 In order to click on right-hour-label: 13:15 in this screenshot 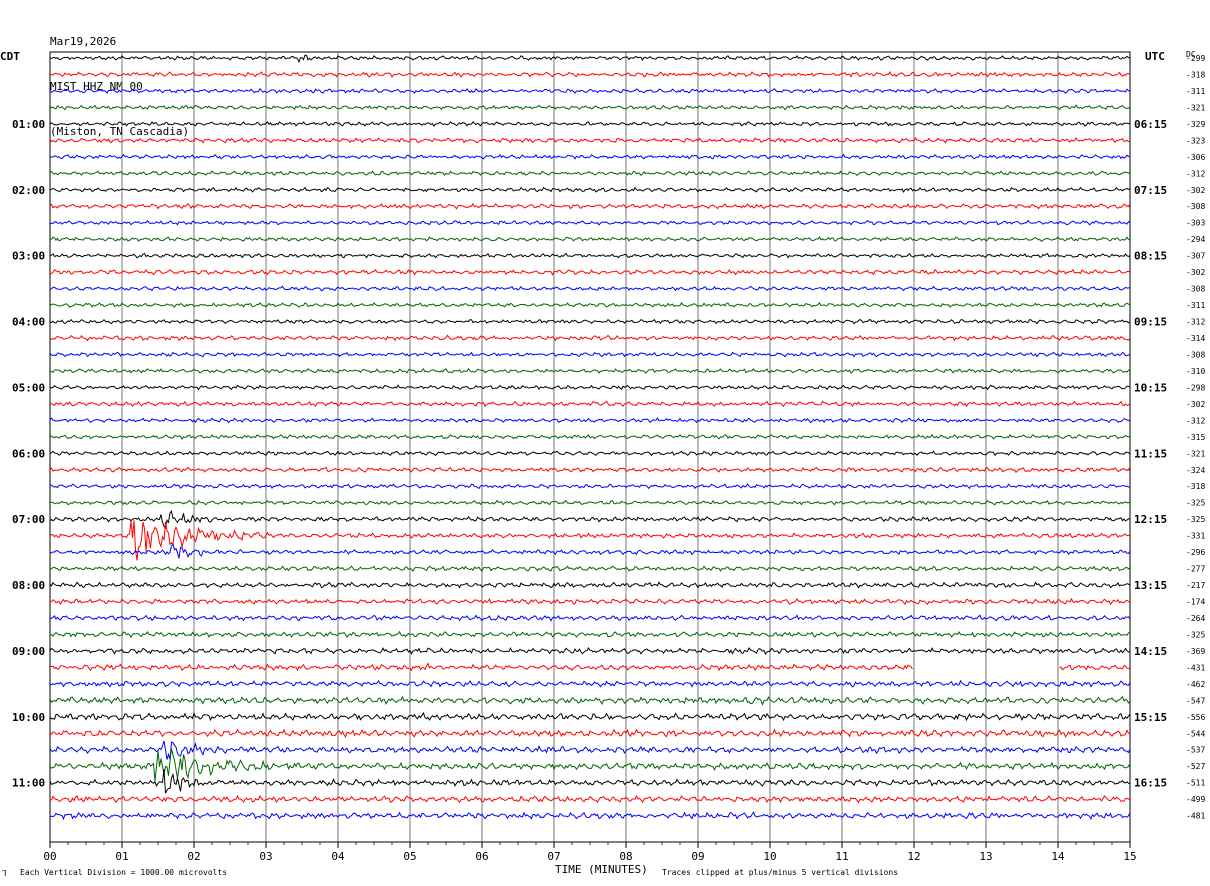, I will do `click(1150, 585)`.